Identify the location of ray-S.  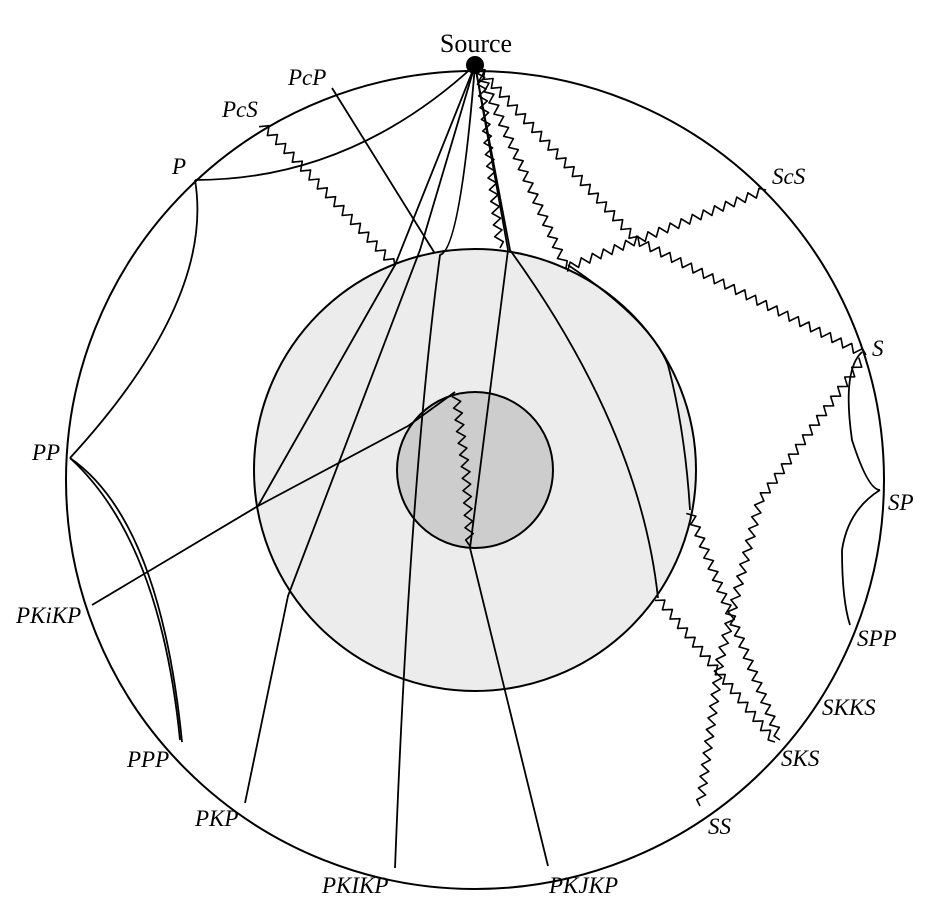
(671, 212).